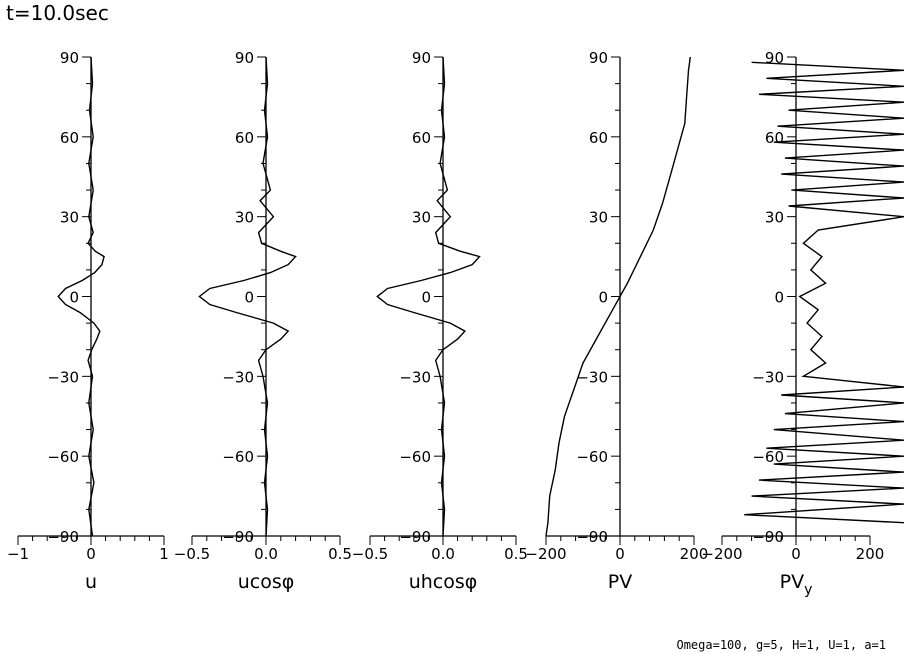 The image size is (904, 654). What do you see at coordinates (91, 582) in the screenshot?
I see `x-axis-label: u` at bounding box center [91, 582].